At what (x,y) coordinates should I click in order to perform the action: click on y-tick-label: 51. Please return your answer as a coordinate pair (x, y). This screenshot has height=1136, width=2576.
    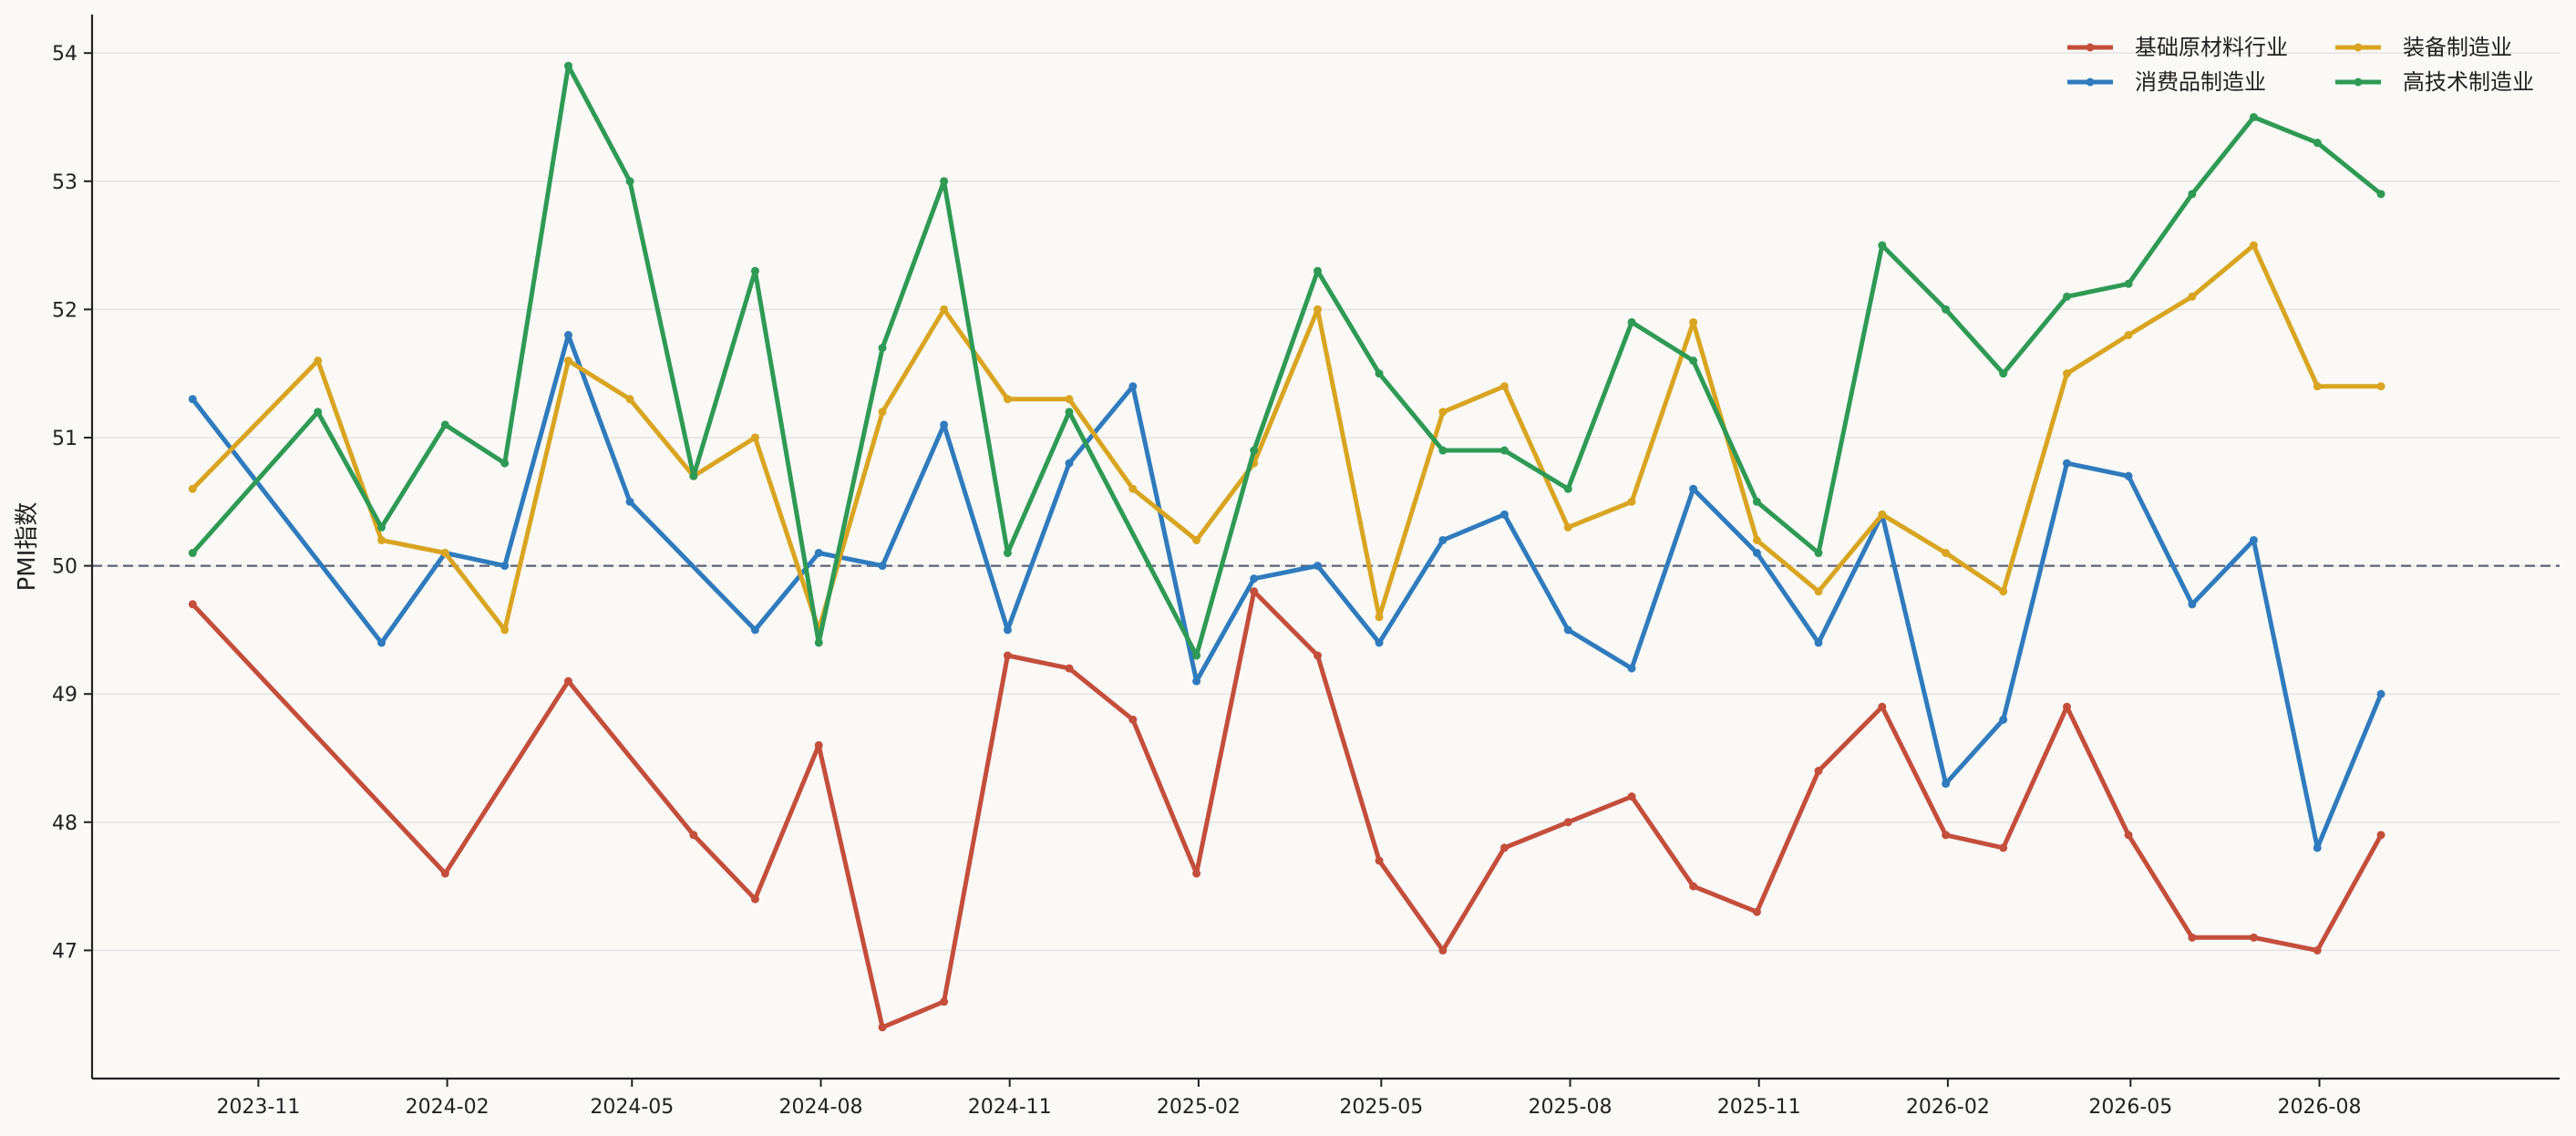
    Looking at the image, I should click on (64, 439).